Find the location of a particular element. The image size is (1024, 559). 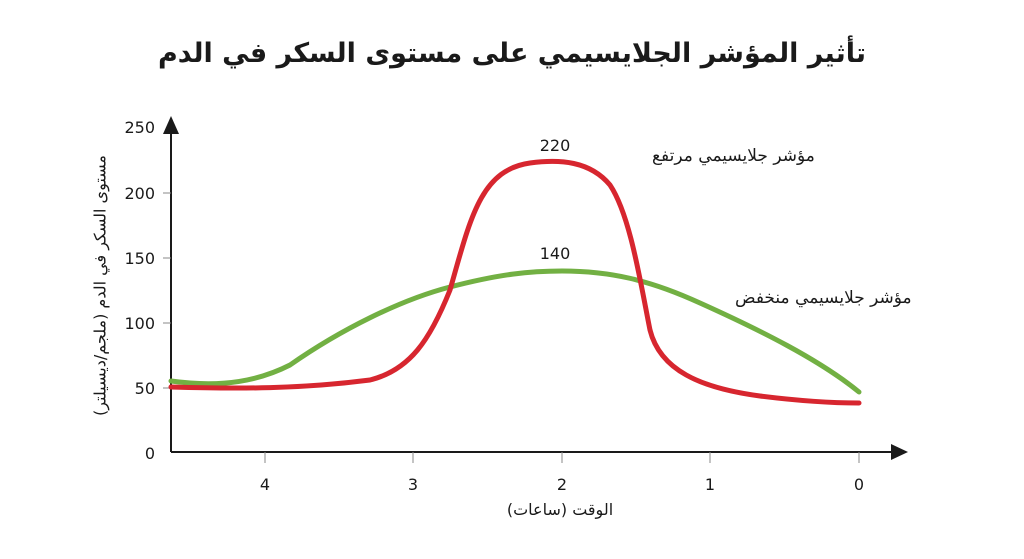

y-axis is located at coordinates (171, 284).